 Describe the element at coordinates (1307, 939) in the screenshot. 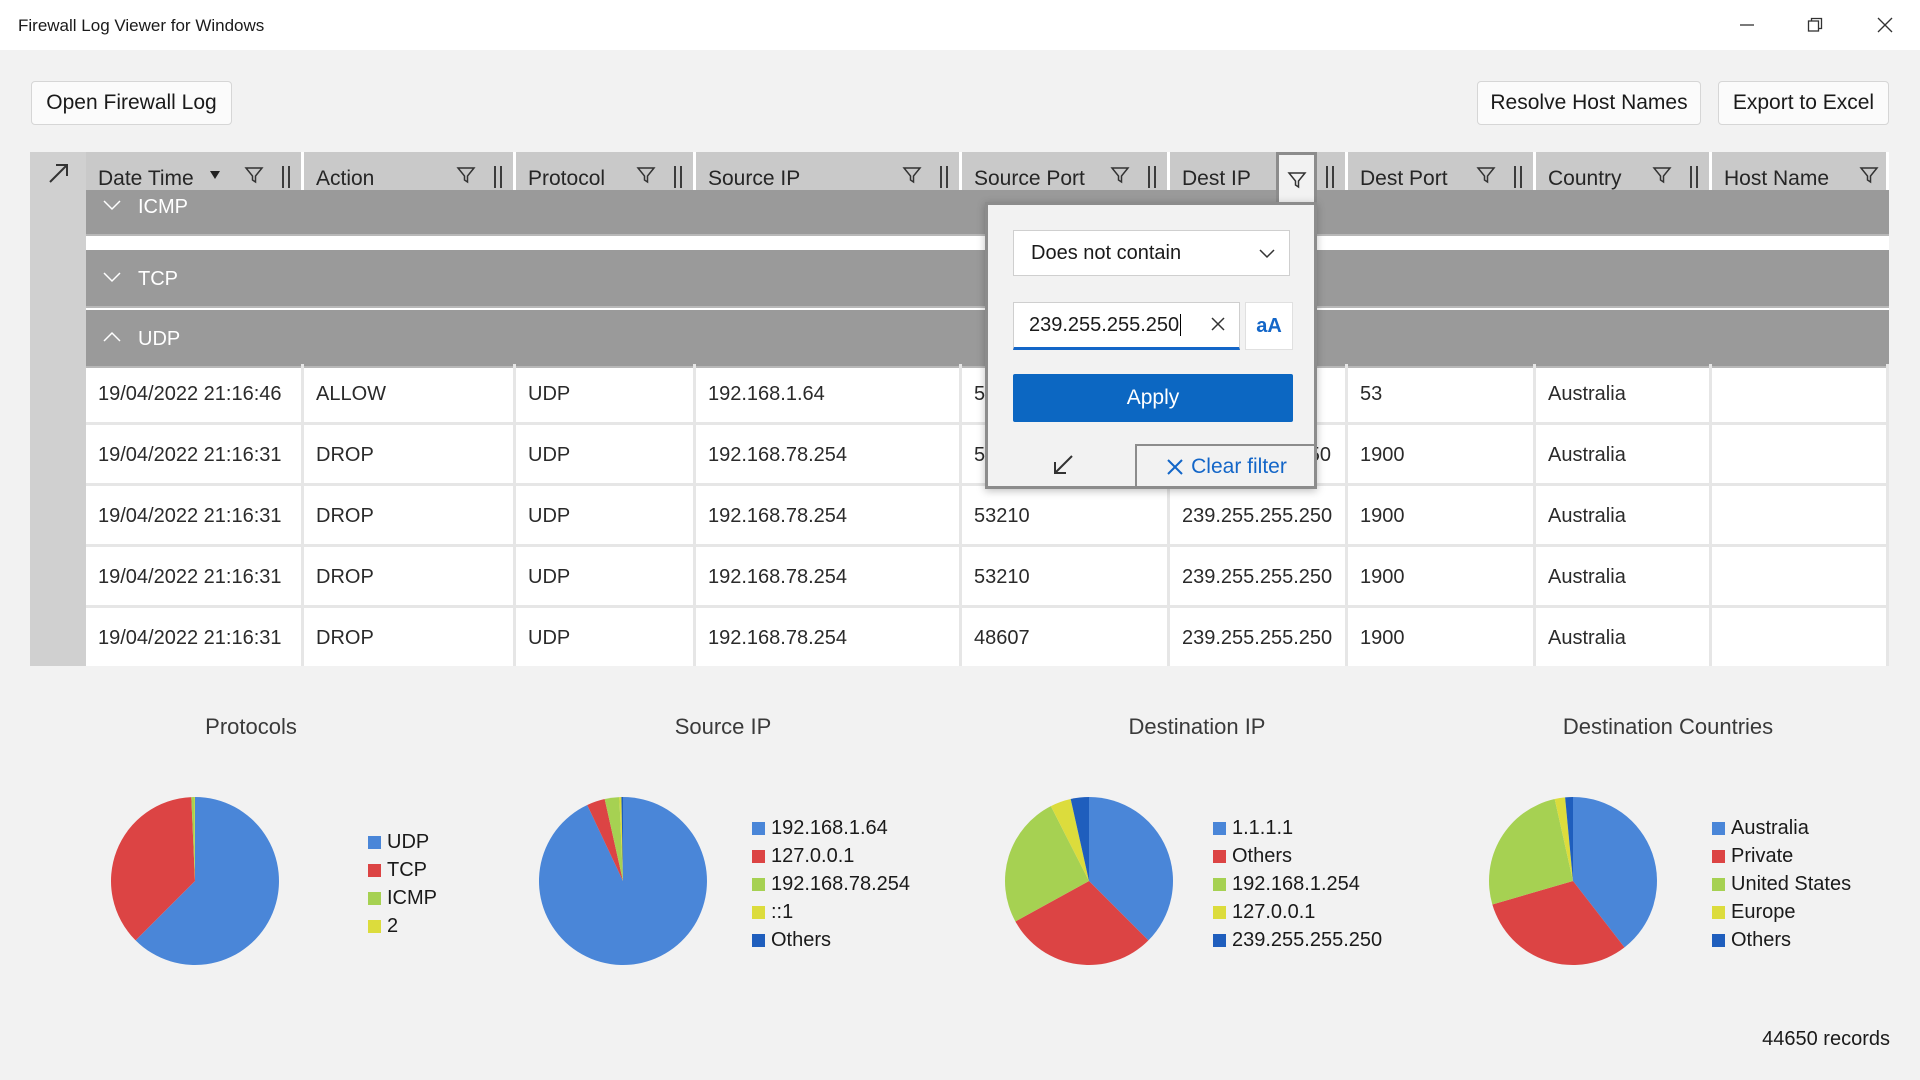

I see `legend-label: 239.255.255.250` at that location.